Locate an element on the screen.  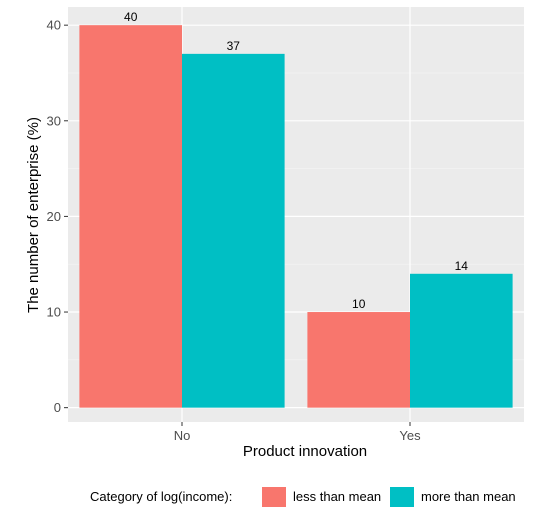
legend-label-less-than-mean: less than mean is located at coordinates (337, 496).